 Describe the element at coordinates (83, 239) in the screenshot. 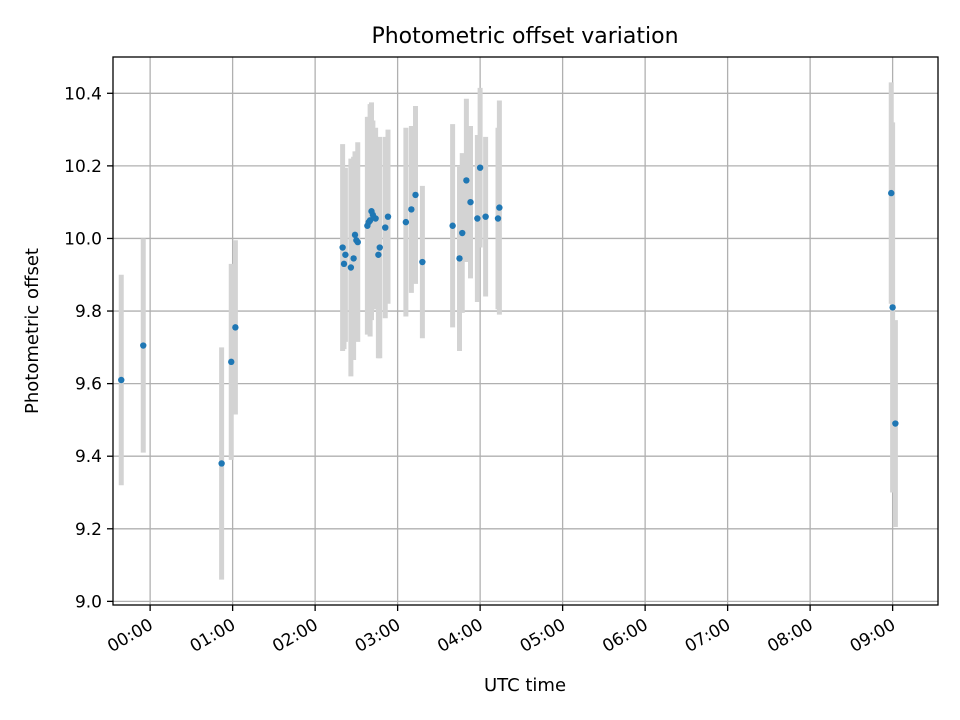

I see `y-tick-label: 10.0` at that location.